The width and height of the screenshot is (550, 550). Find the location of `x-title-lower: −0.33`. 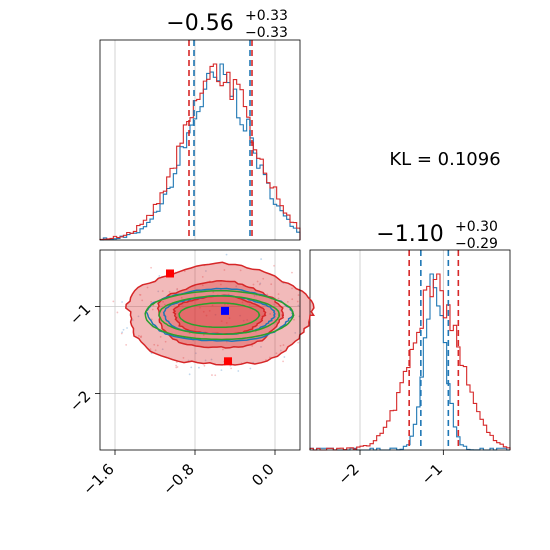

x-title-lower: −0.33 is located at coordinates (266, 33).